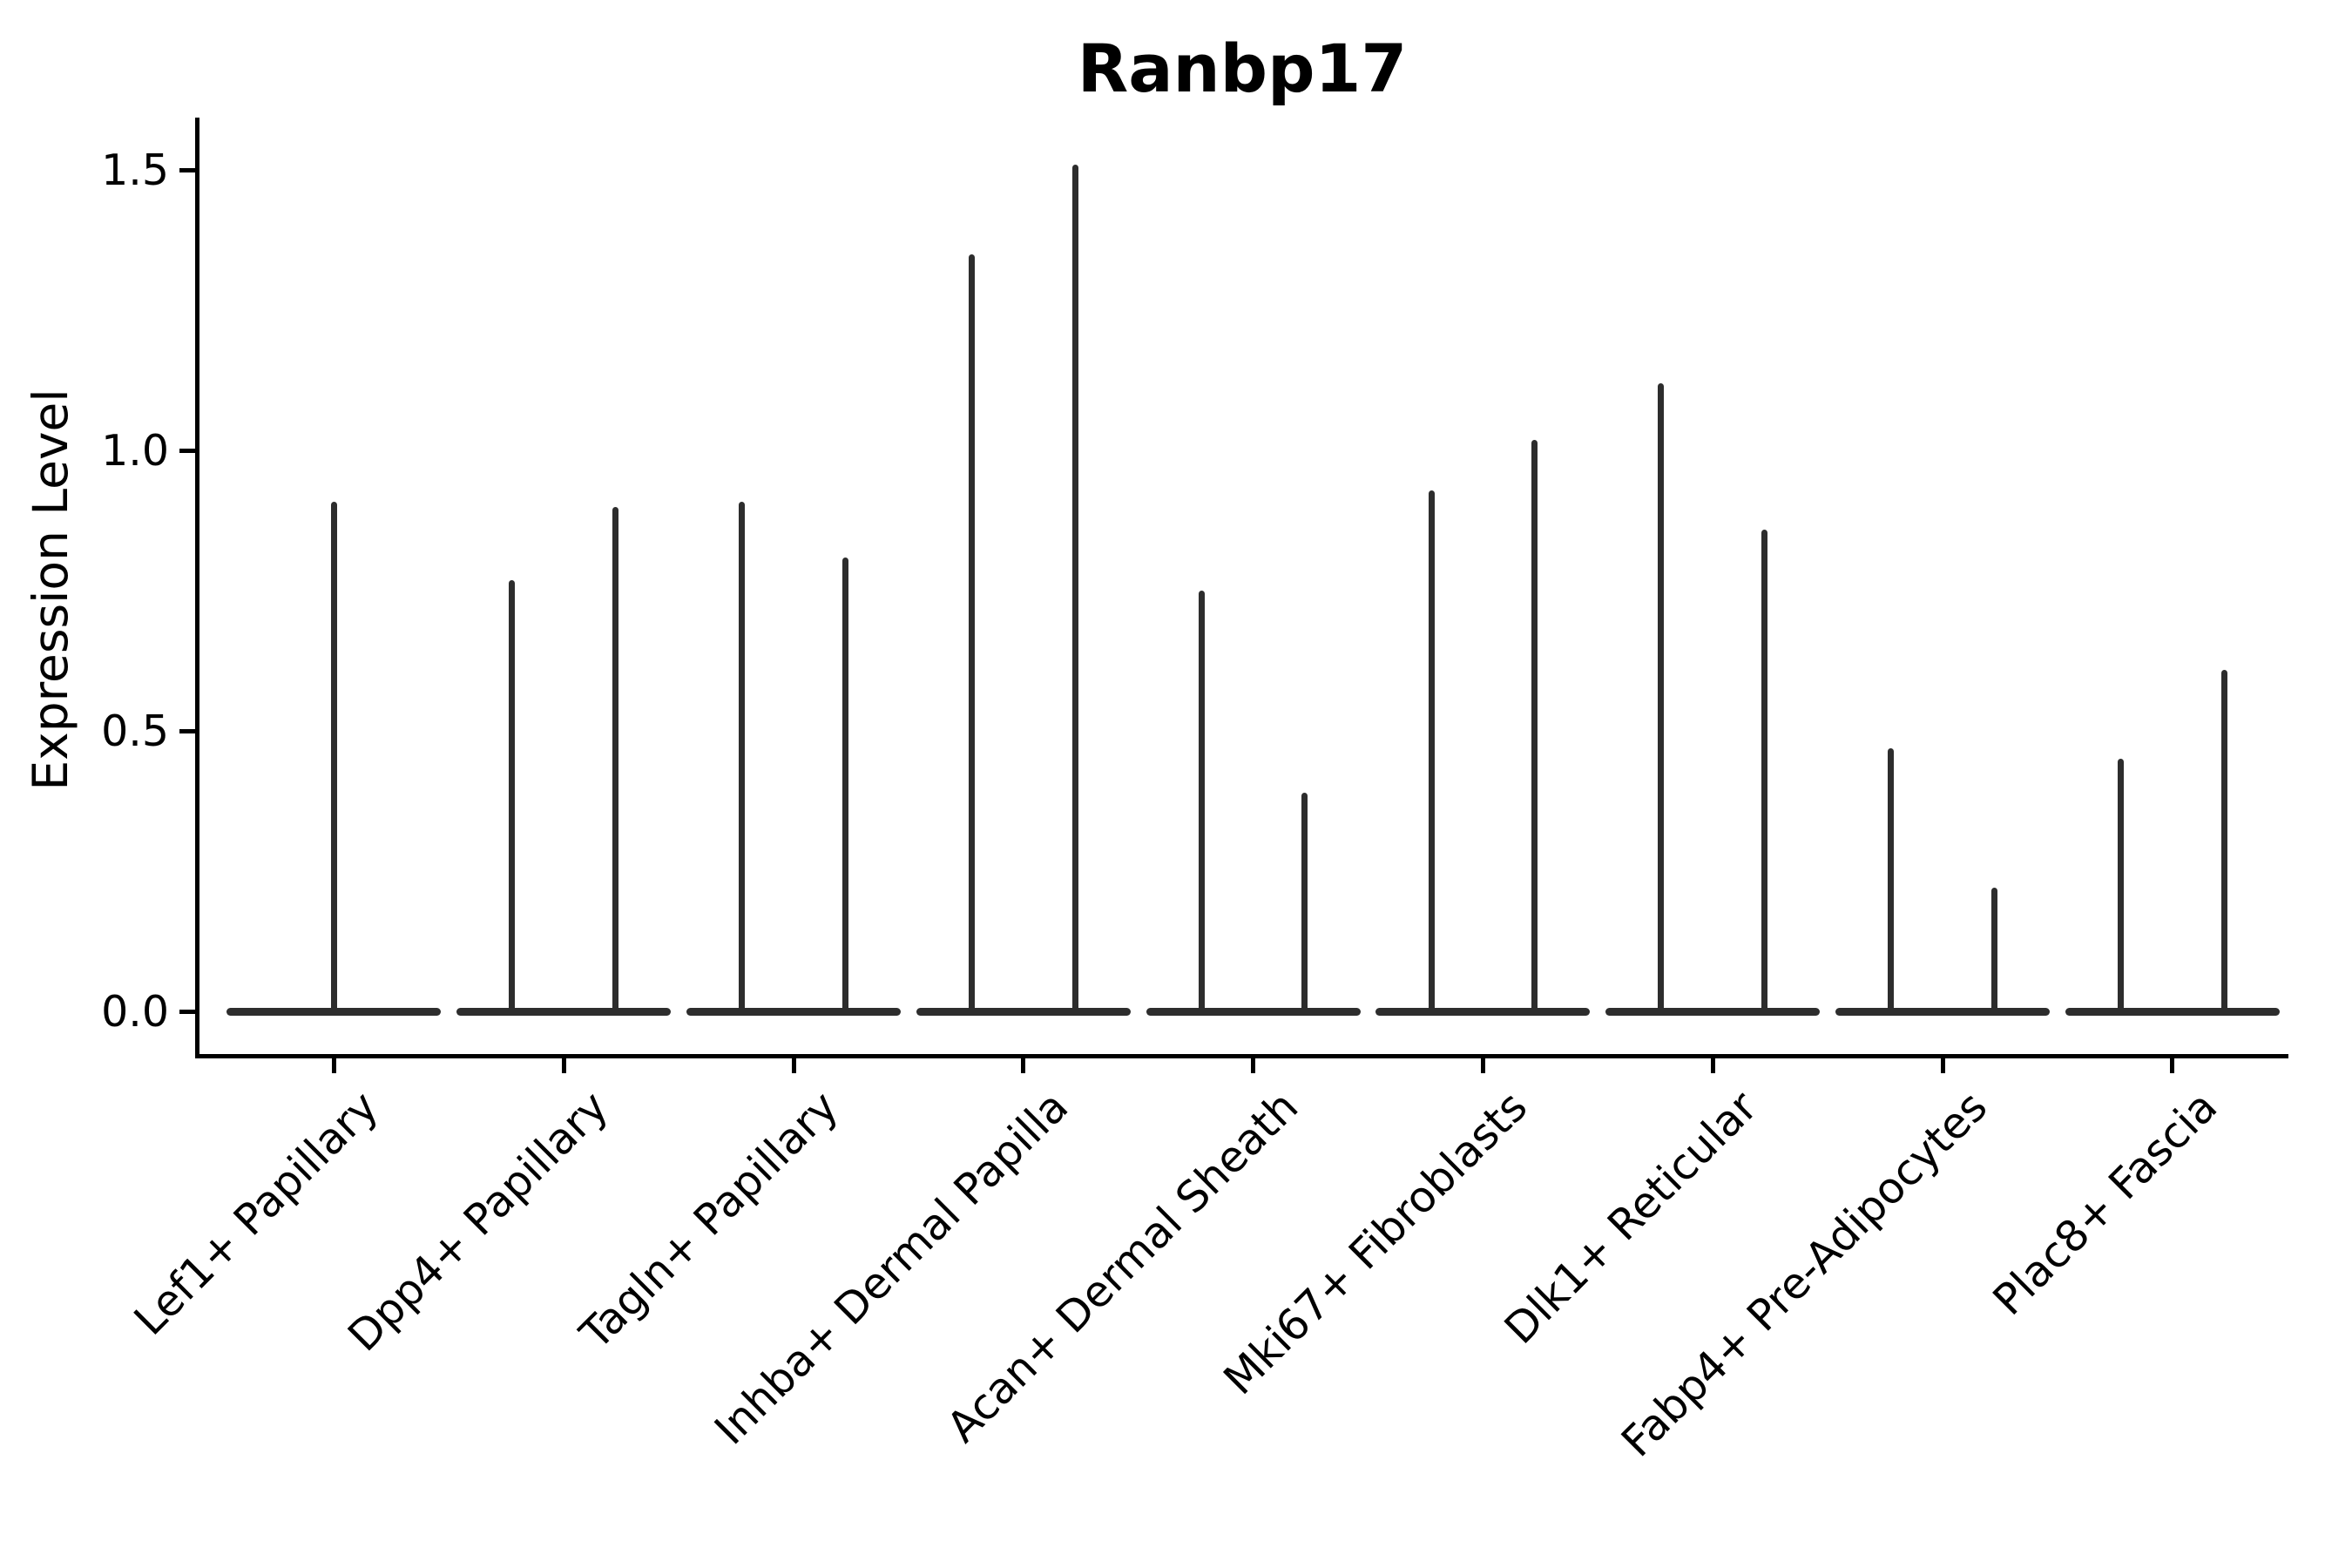  What do you see at coordinates (1241, 1056) in the screenshot?
I see `x-axis-spine` at bounding box center [1241, 1056].